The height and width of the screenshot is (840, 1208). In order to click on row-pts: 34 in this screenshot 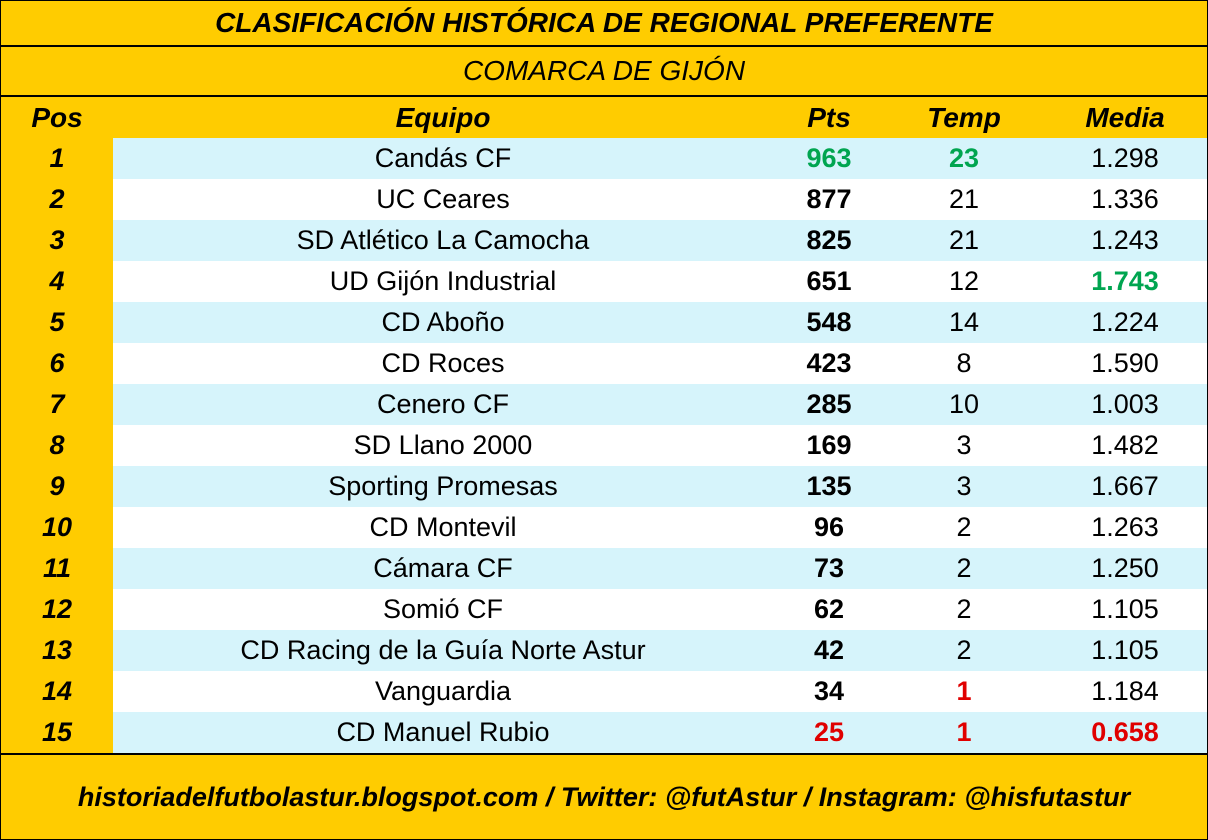, I will do `click(829, 691)`.